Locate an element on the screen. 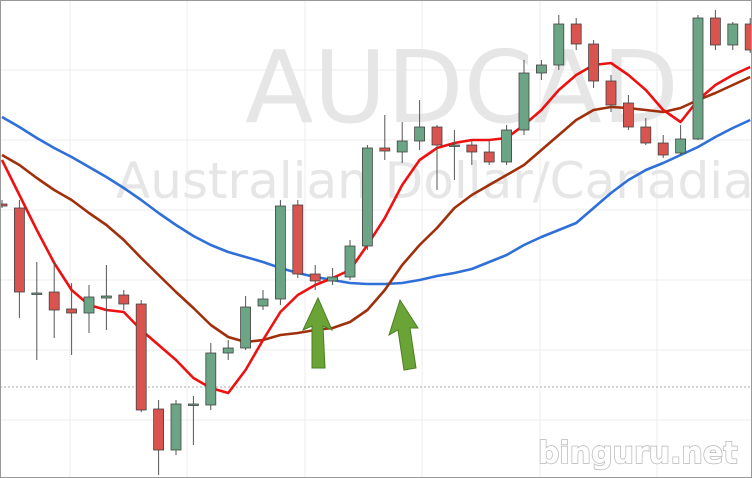  watermark-subtitle: Australian Dollar/Canadian is located at coordinates (434, 181).